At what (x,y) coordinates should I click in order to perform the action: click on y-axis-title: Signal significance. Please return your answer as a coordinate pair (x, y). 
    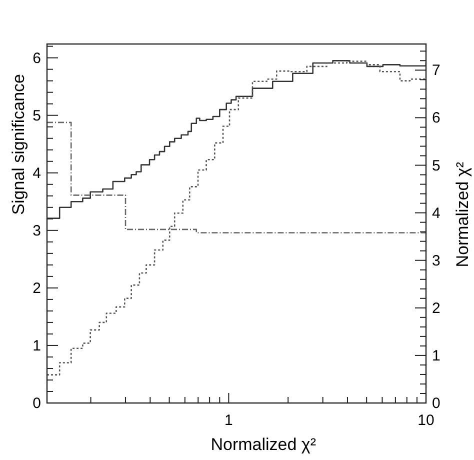
    Looking at the image, I should click on (18, 144).